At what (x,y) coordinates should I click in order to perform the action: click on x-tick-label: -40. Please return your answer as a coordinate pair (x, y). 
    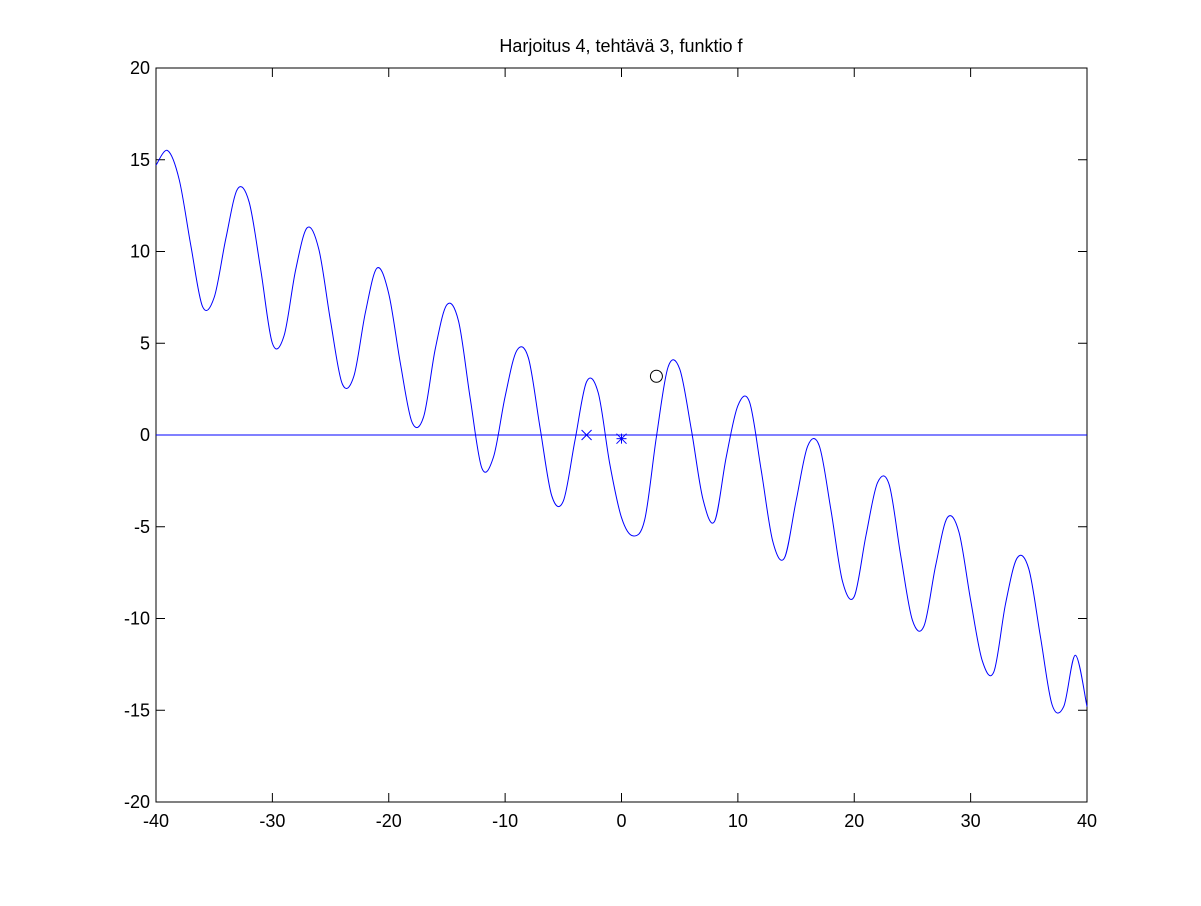
    Looking at the image, I should click on (156, 821).